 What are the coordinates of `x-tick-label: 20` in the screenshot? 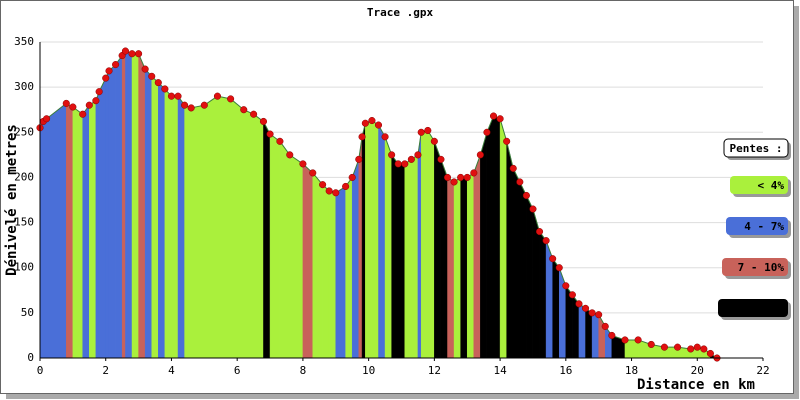 It's located at (697, 370).